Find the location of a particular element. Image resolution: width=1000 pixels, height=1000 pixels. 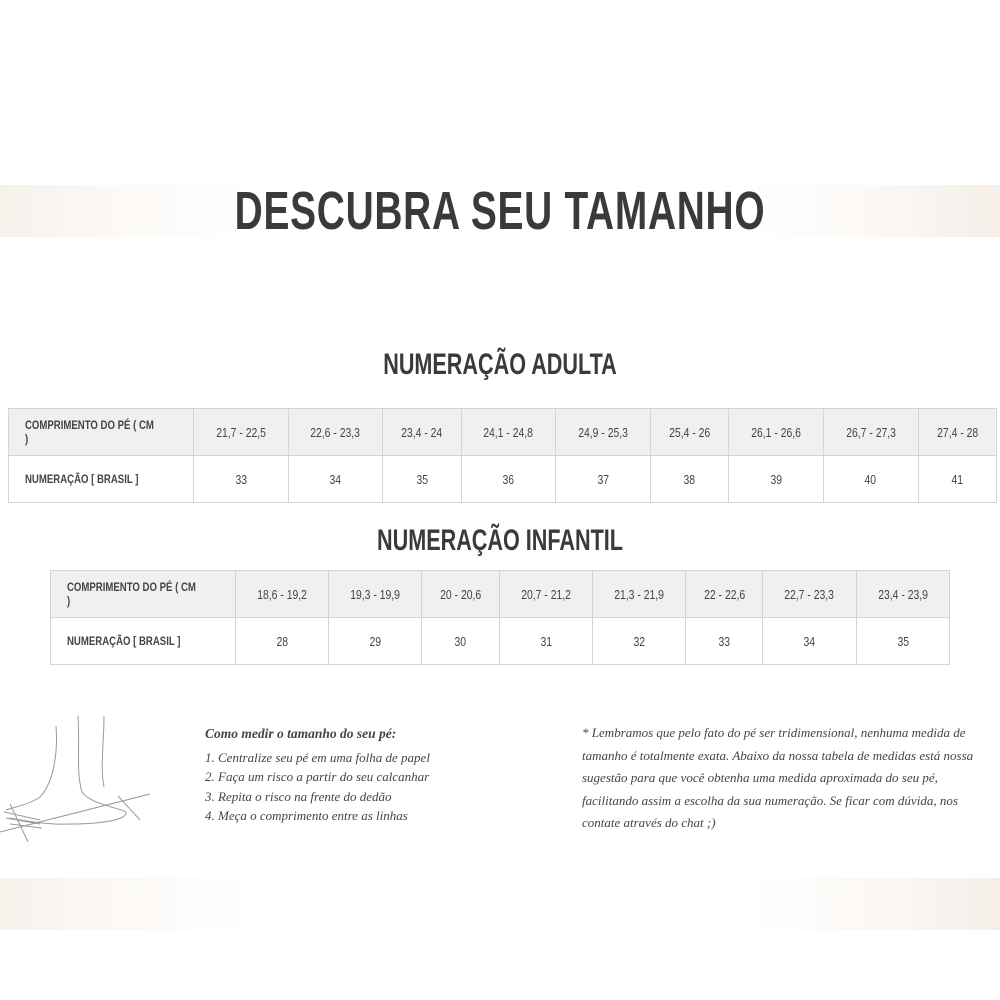

cell-text: 39 is located at coordinates (776, 479).